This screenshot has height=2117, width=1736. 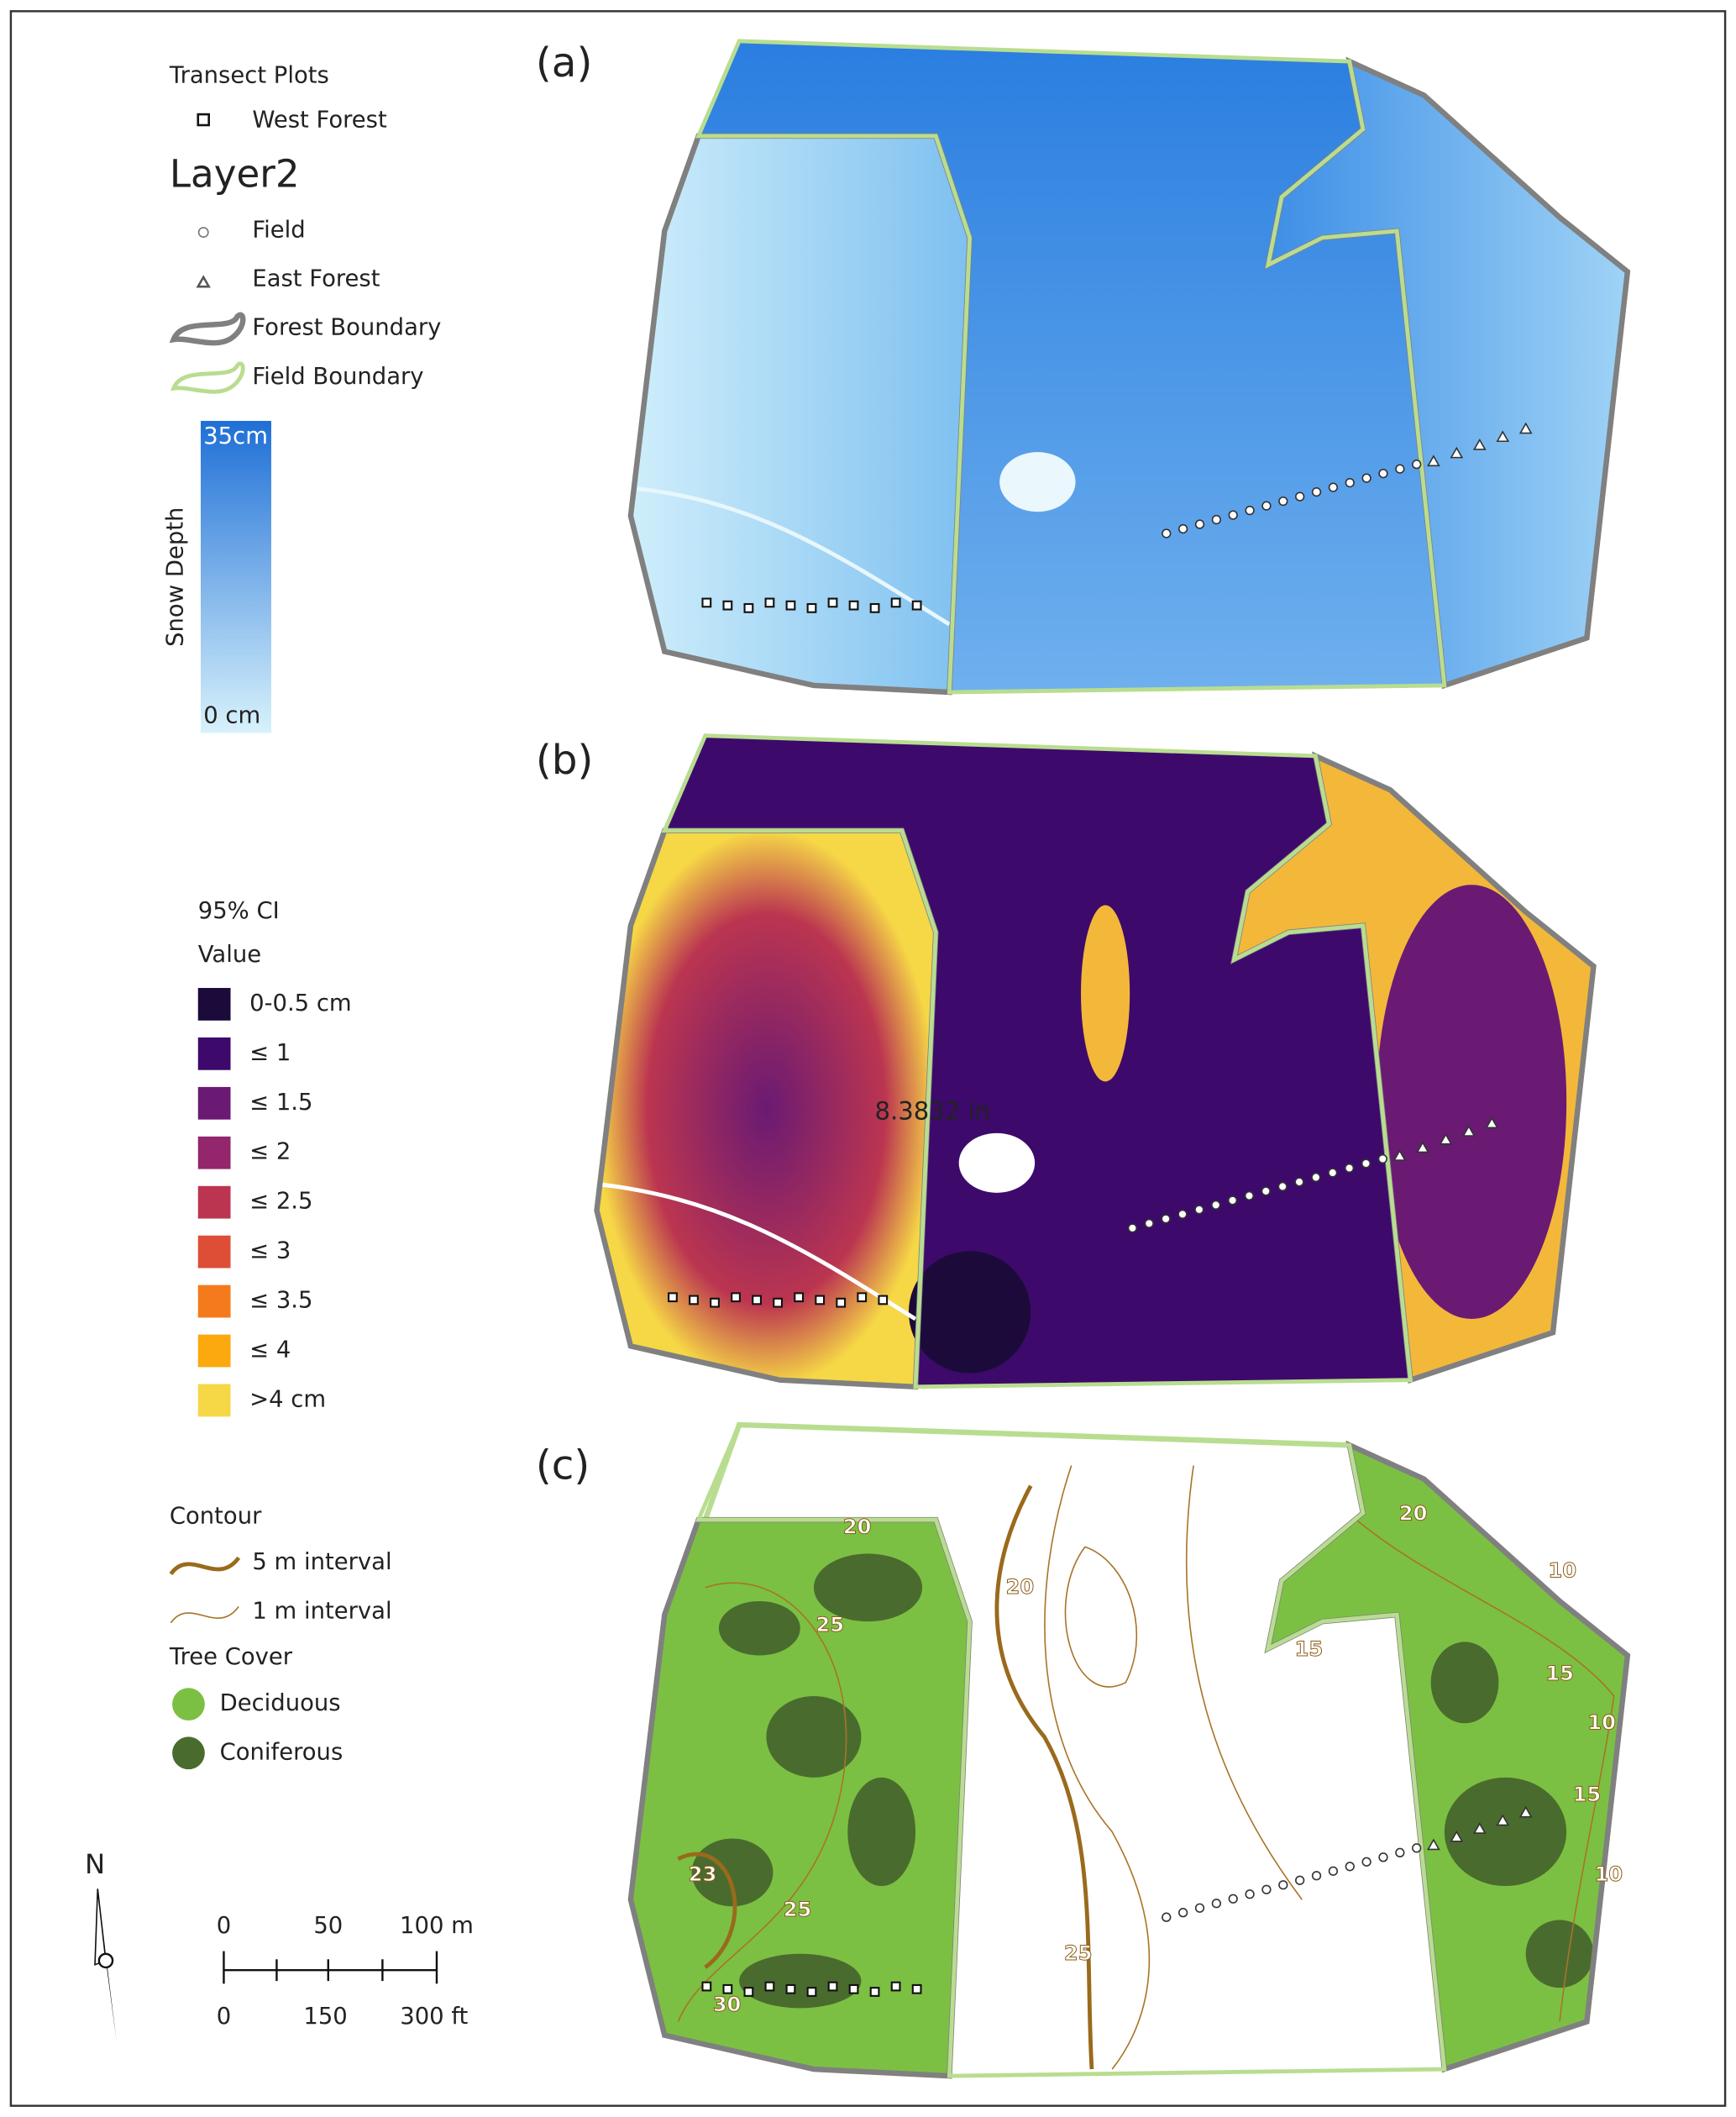 What do you see at coordinates (300, 1003) in the screenshot?
I see `legend-label: 0-0.5 cm` at bounding box center [300, 1003].